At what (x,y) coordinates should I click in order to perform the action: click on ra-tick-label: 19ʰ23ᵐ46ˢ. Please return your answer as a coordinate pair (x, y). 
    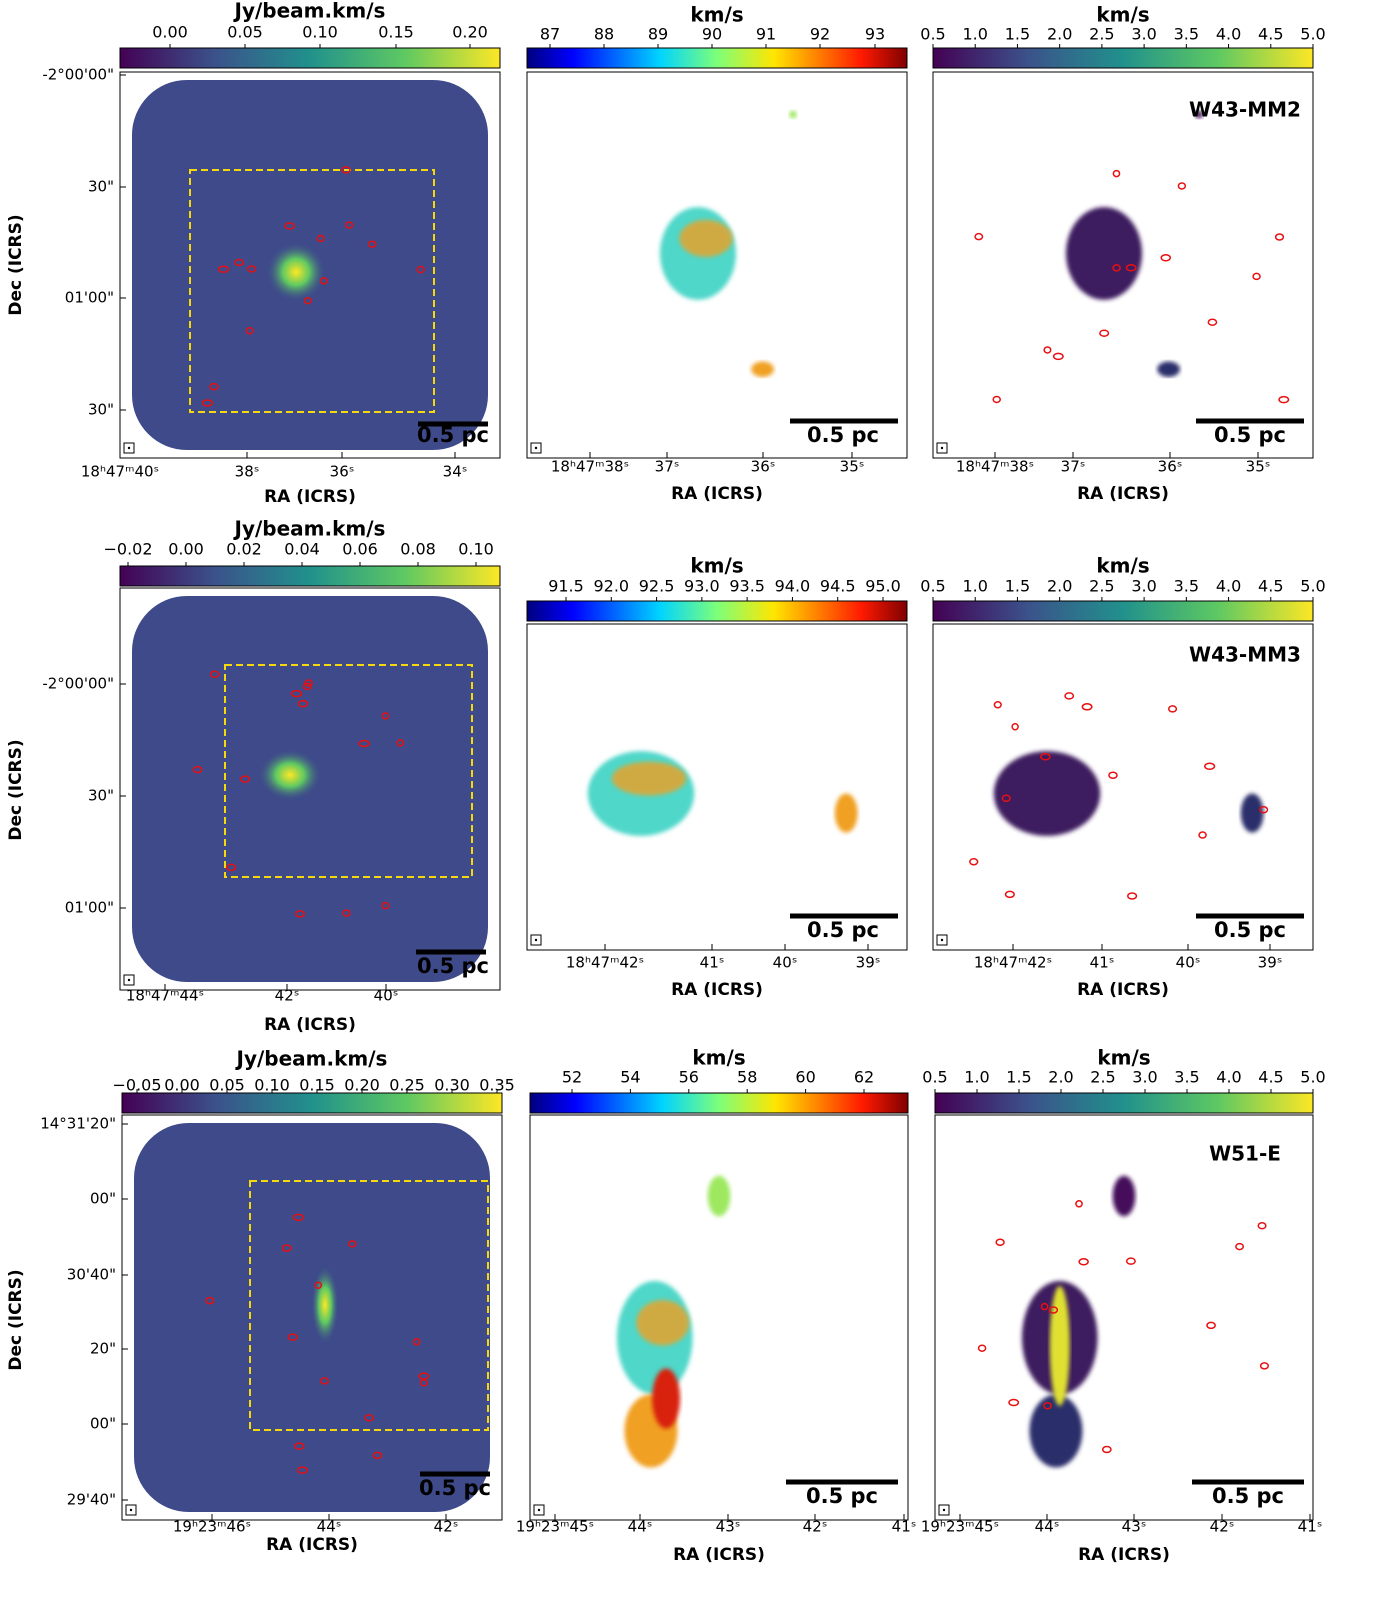
    Looking at the image, I should click on (212, 1527).